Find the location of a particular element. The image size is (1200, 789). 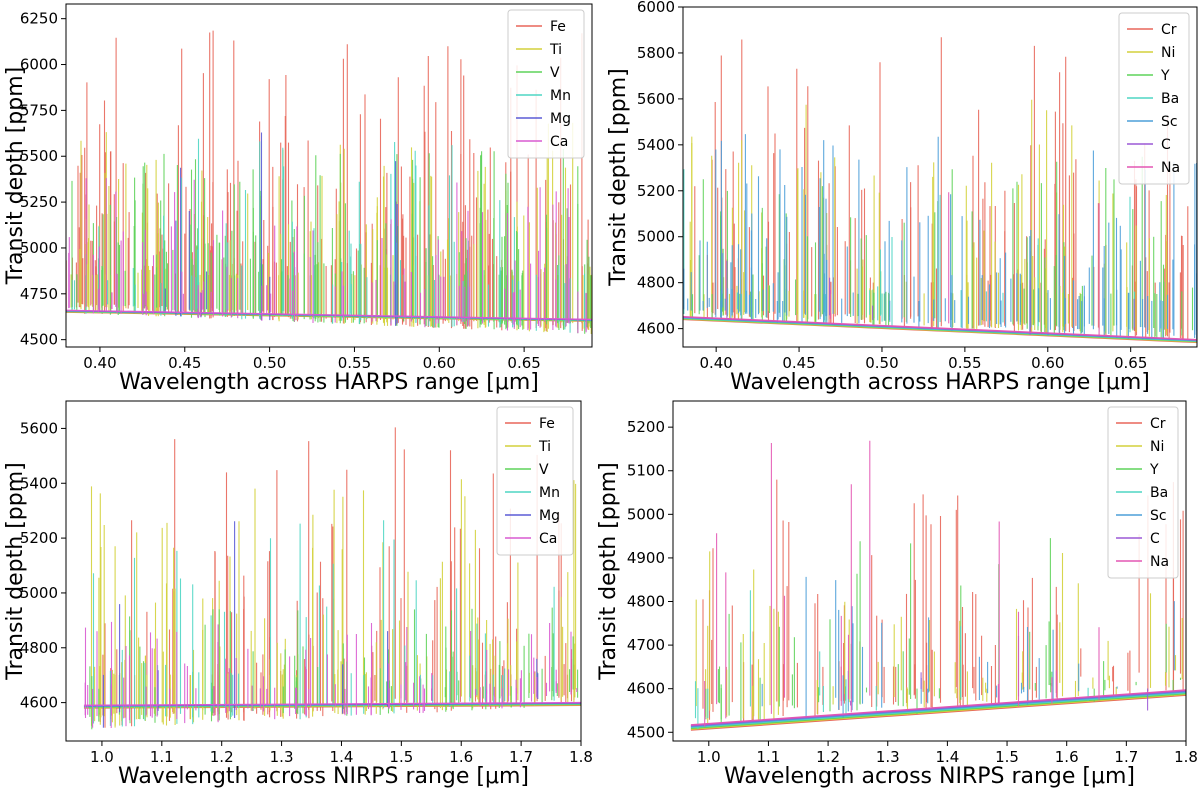

series-Ni is located at coordinates (938, 640).